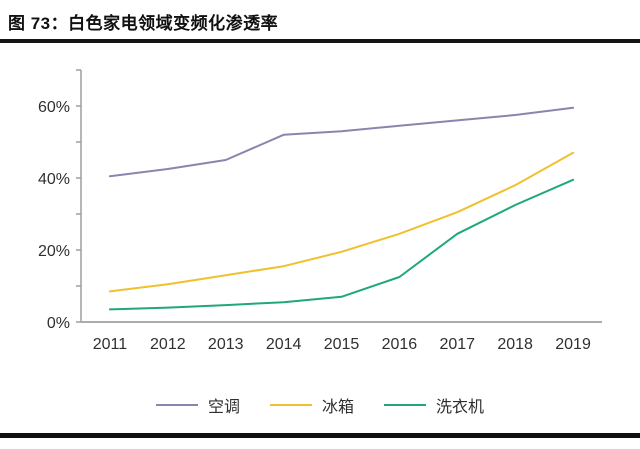 The height and width of the screenshot is (449, 640). Describe the element at coordinates (342, 344) in the screenshot. I see `x-axis-label: 2015` at that location.